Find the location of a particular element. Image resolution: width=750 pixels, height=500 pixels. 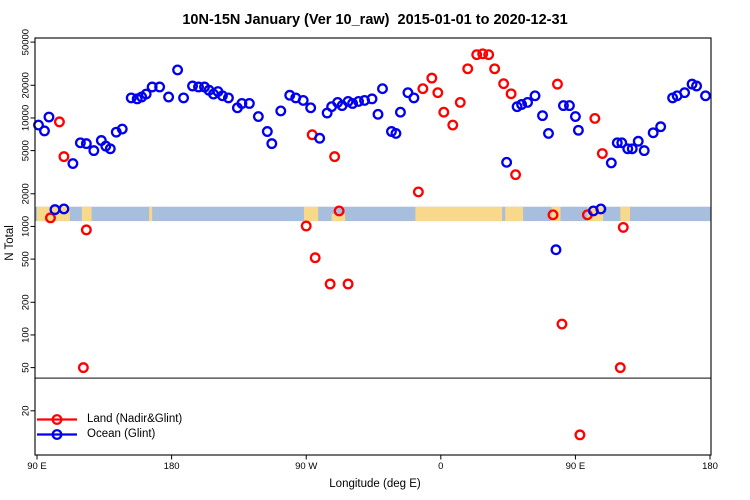

y-tick-label: 20000 is located at coordinates (26, 85).